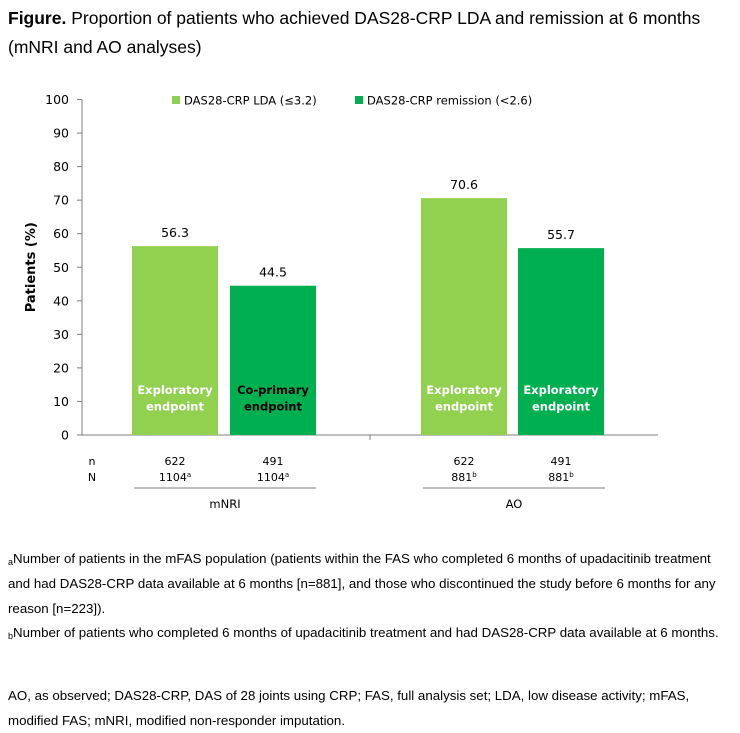 The image size is (740, 733). What do you see at coordinates (464, 184) in the screenshot?
I see `bar-value-label: 70.6` at bounding box center [464, 184].